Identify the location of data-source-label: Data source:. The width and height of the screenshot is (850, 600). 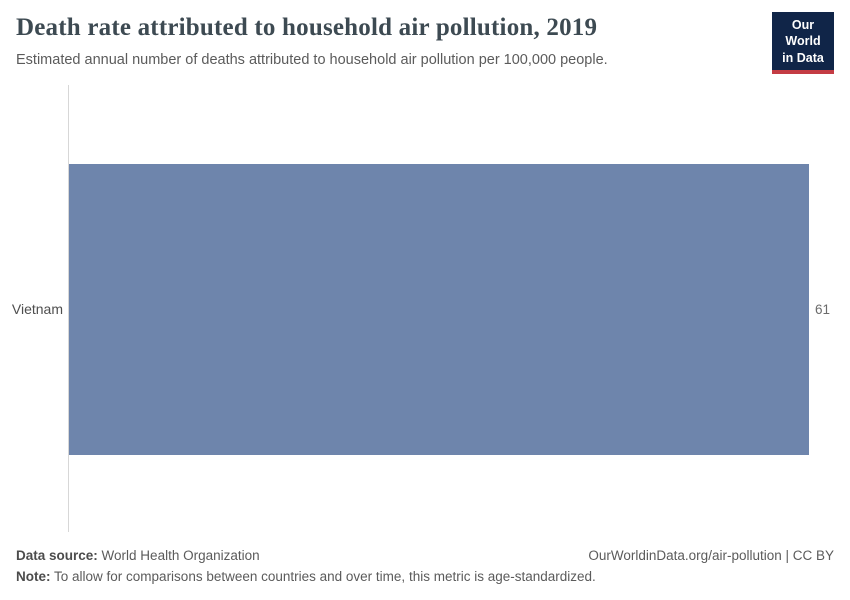
(57, 555).